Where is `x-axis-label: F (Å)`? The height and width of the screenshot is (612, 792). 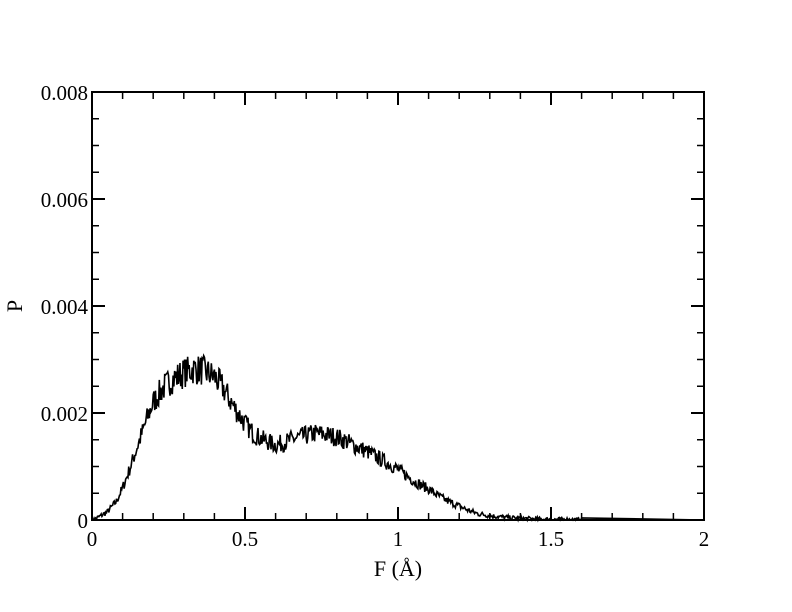 x-axis-label: F (Å) is located at coordinates (398, 568).